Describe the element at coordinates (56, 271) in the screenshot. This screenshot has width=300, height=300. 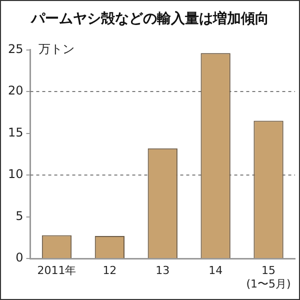
I see `x-tick-label: 2011年` at that location.